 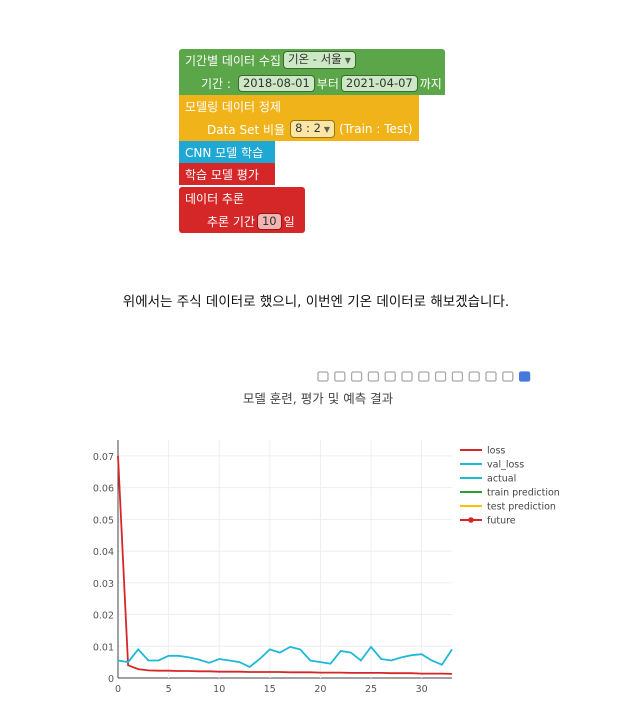 I want to click on zoom-out-icon-shape, so click(x=424, y=376).